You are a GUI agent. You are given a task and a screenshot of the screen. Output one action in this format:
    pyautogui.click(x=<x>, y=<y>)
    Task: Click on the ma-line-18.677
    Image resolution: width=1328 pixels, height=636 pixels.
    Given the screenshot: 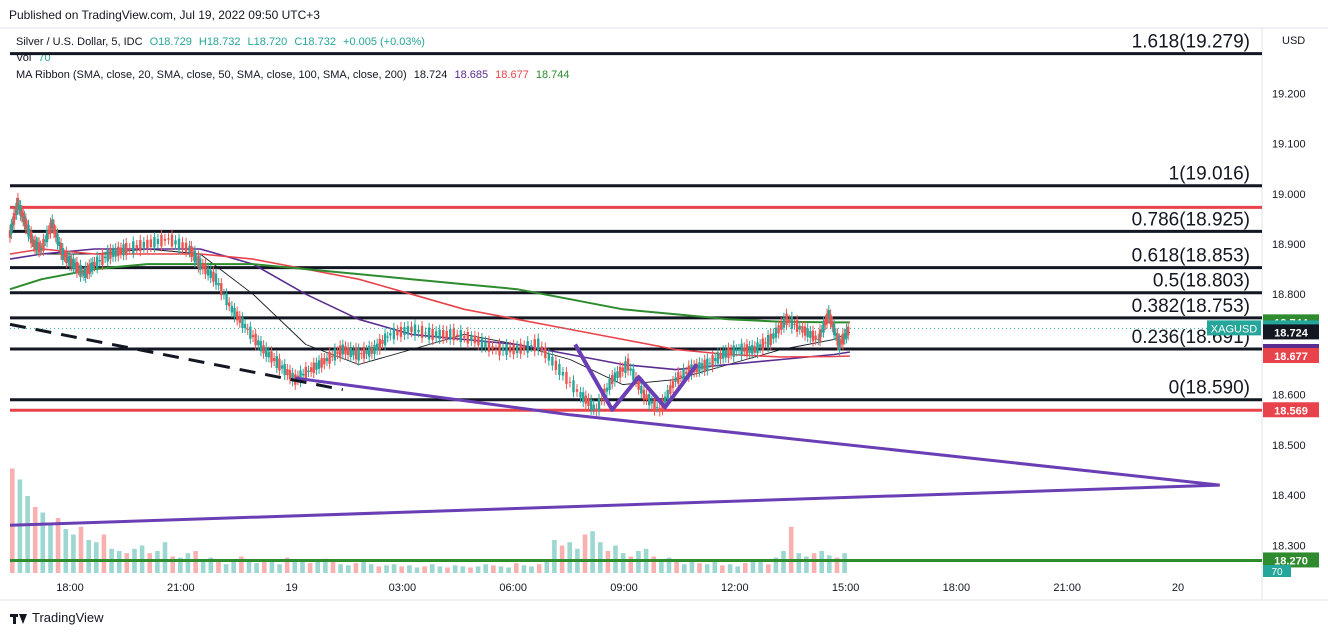 What is the action you would take?
    pyautogui.click(x=429, y=303)
    